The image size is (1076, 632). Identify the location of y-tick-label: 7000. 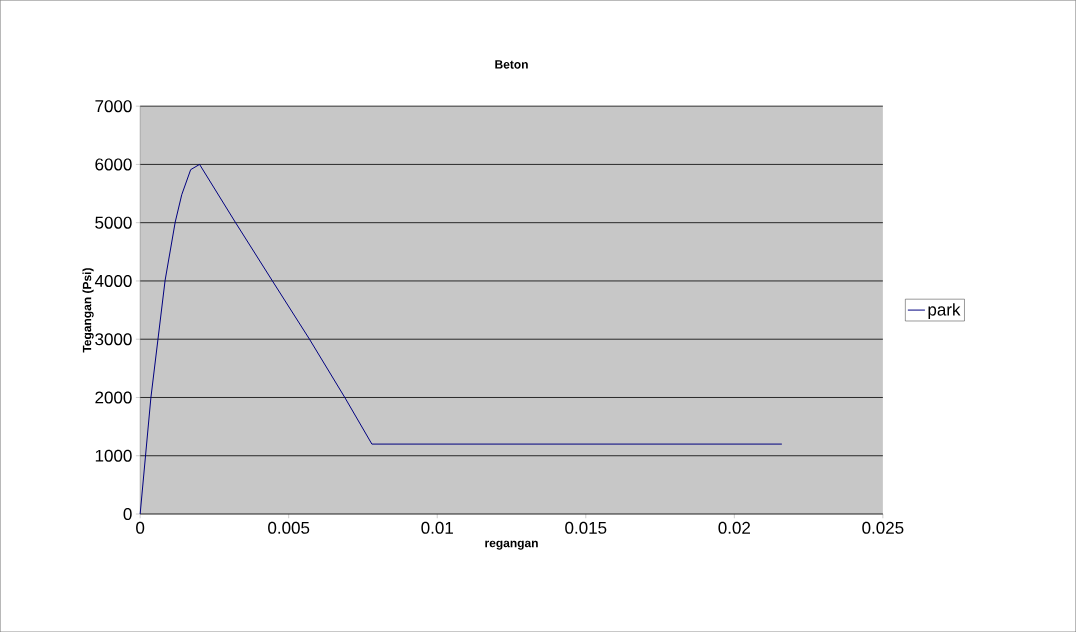
(113, 106).